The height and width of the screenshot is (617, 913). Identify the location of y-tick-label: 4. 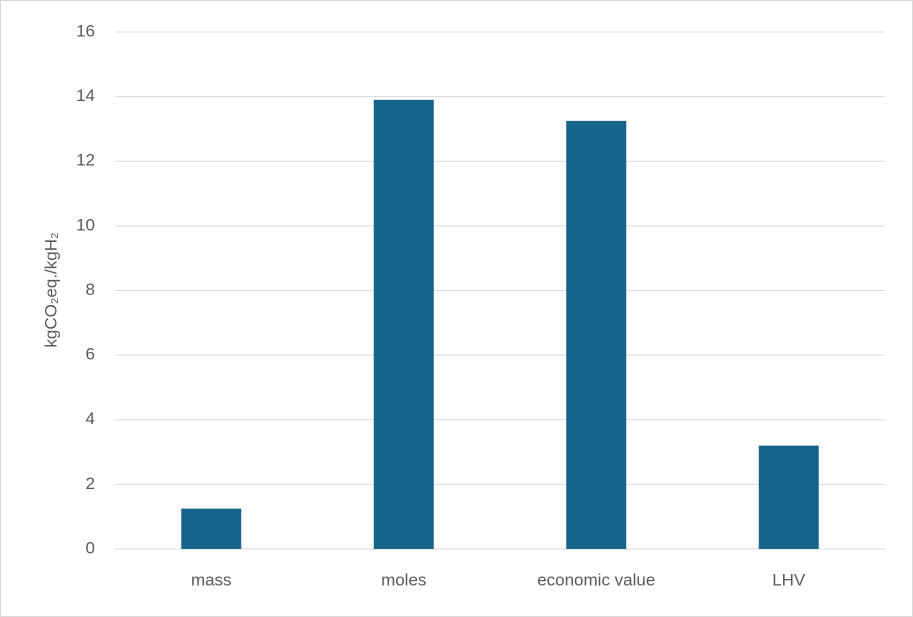
(90, 418).